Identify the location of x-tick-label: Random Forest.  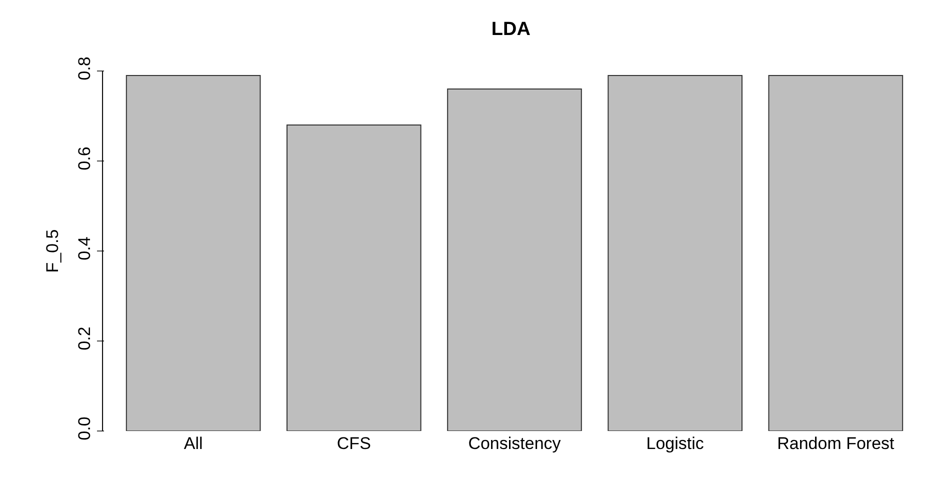
(836, 443).